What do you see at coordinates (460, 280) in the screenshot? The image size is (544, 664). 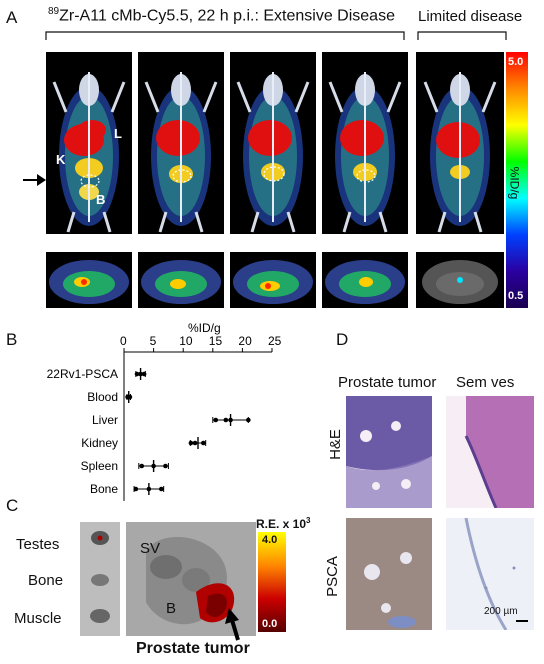 I see `axial-image-limited` at bounding box center [460, 280].